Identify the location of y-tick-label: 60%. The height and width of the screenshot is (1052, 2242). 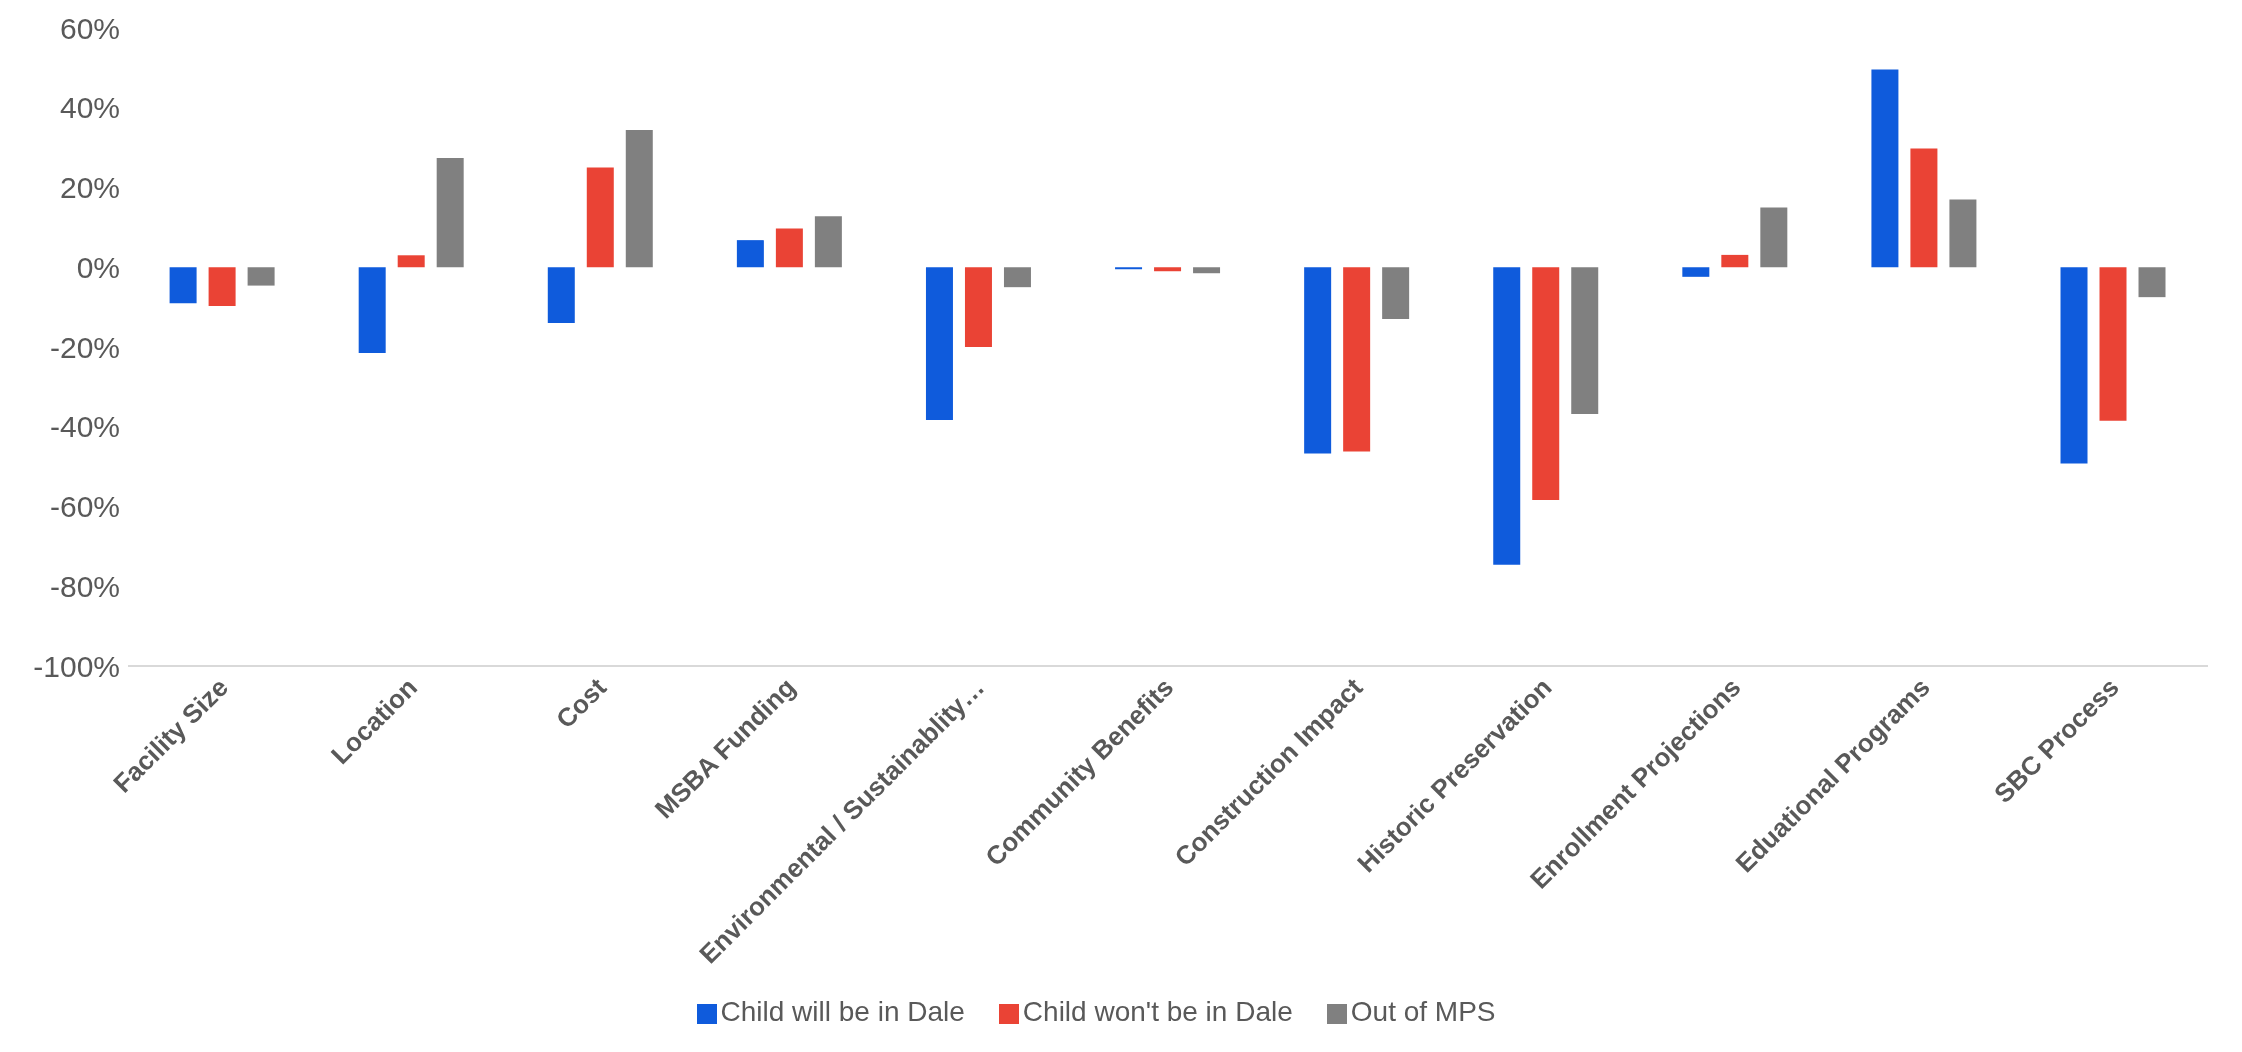
(89, 28).